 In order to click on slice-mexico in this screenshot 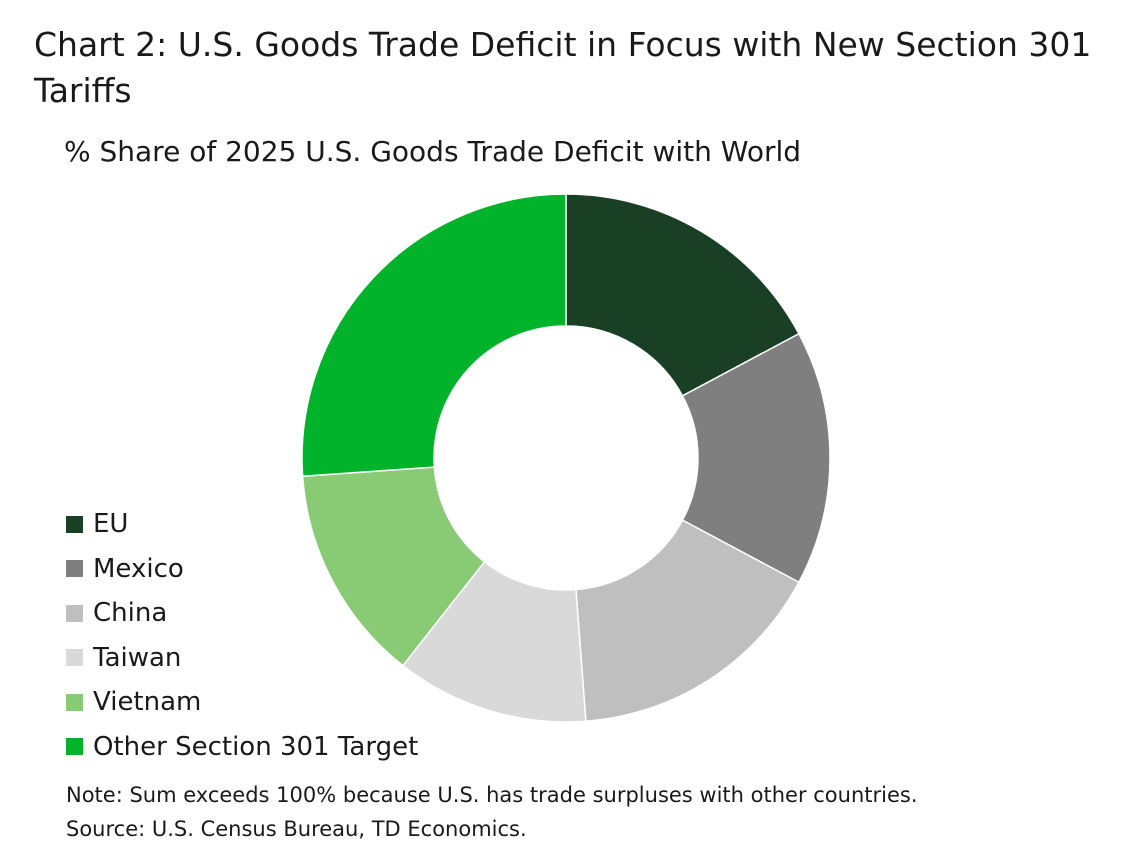, I will do `click(756, 458)`.